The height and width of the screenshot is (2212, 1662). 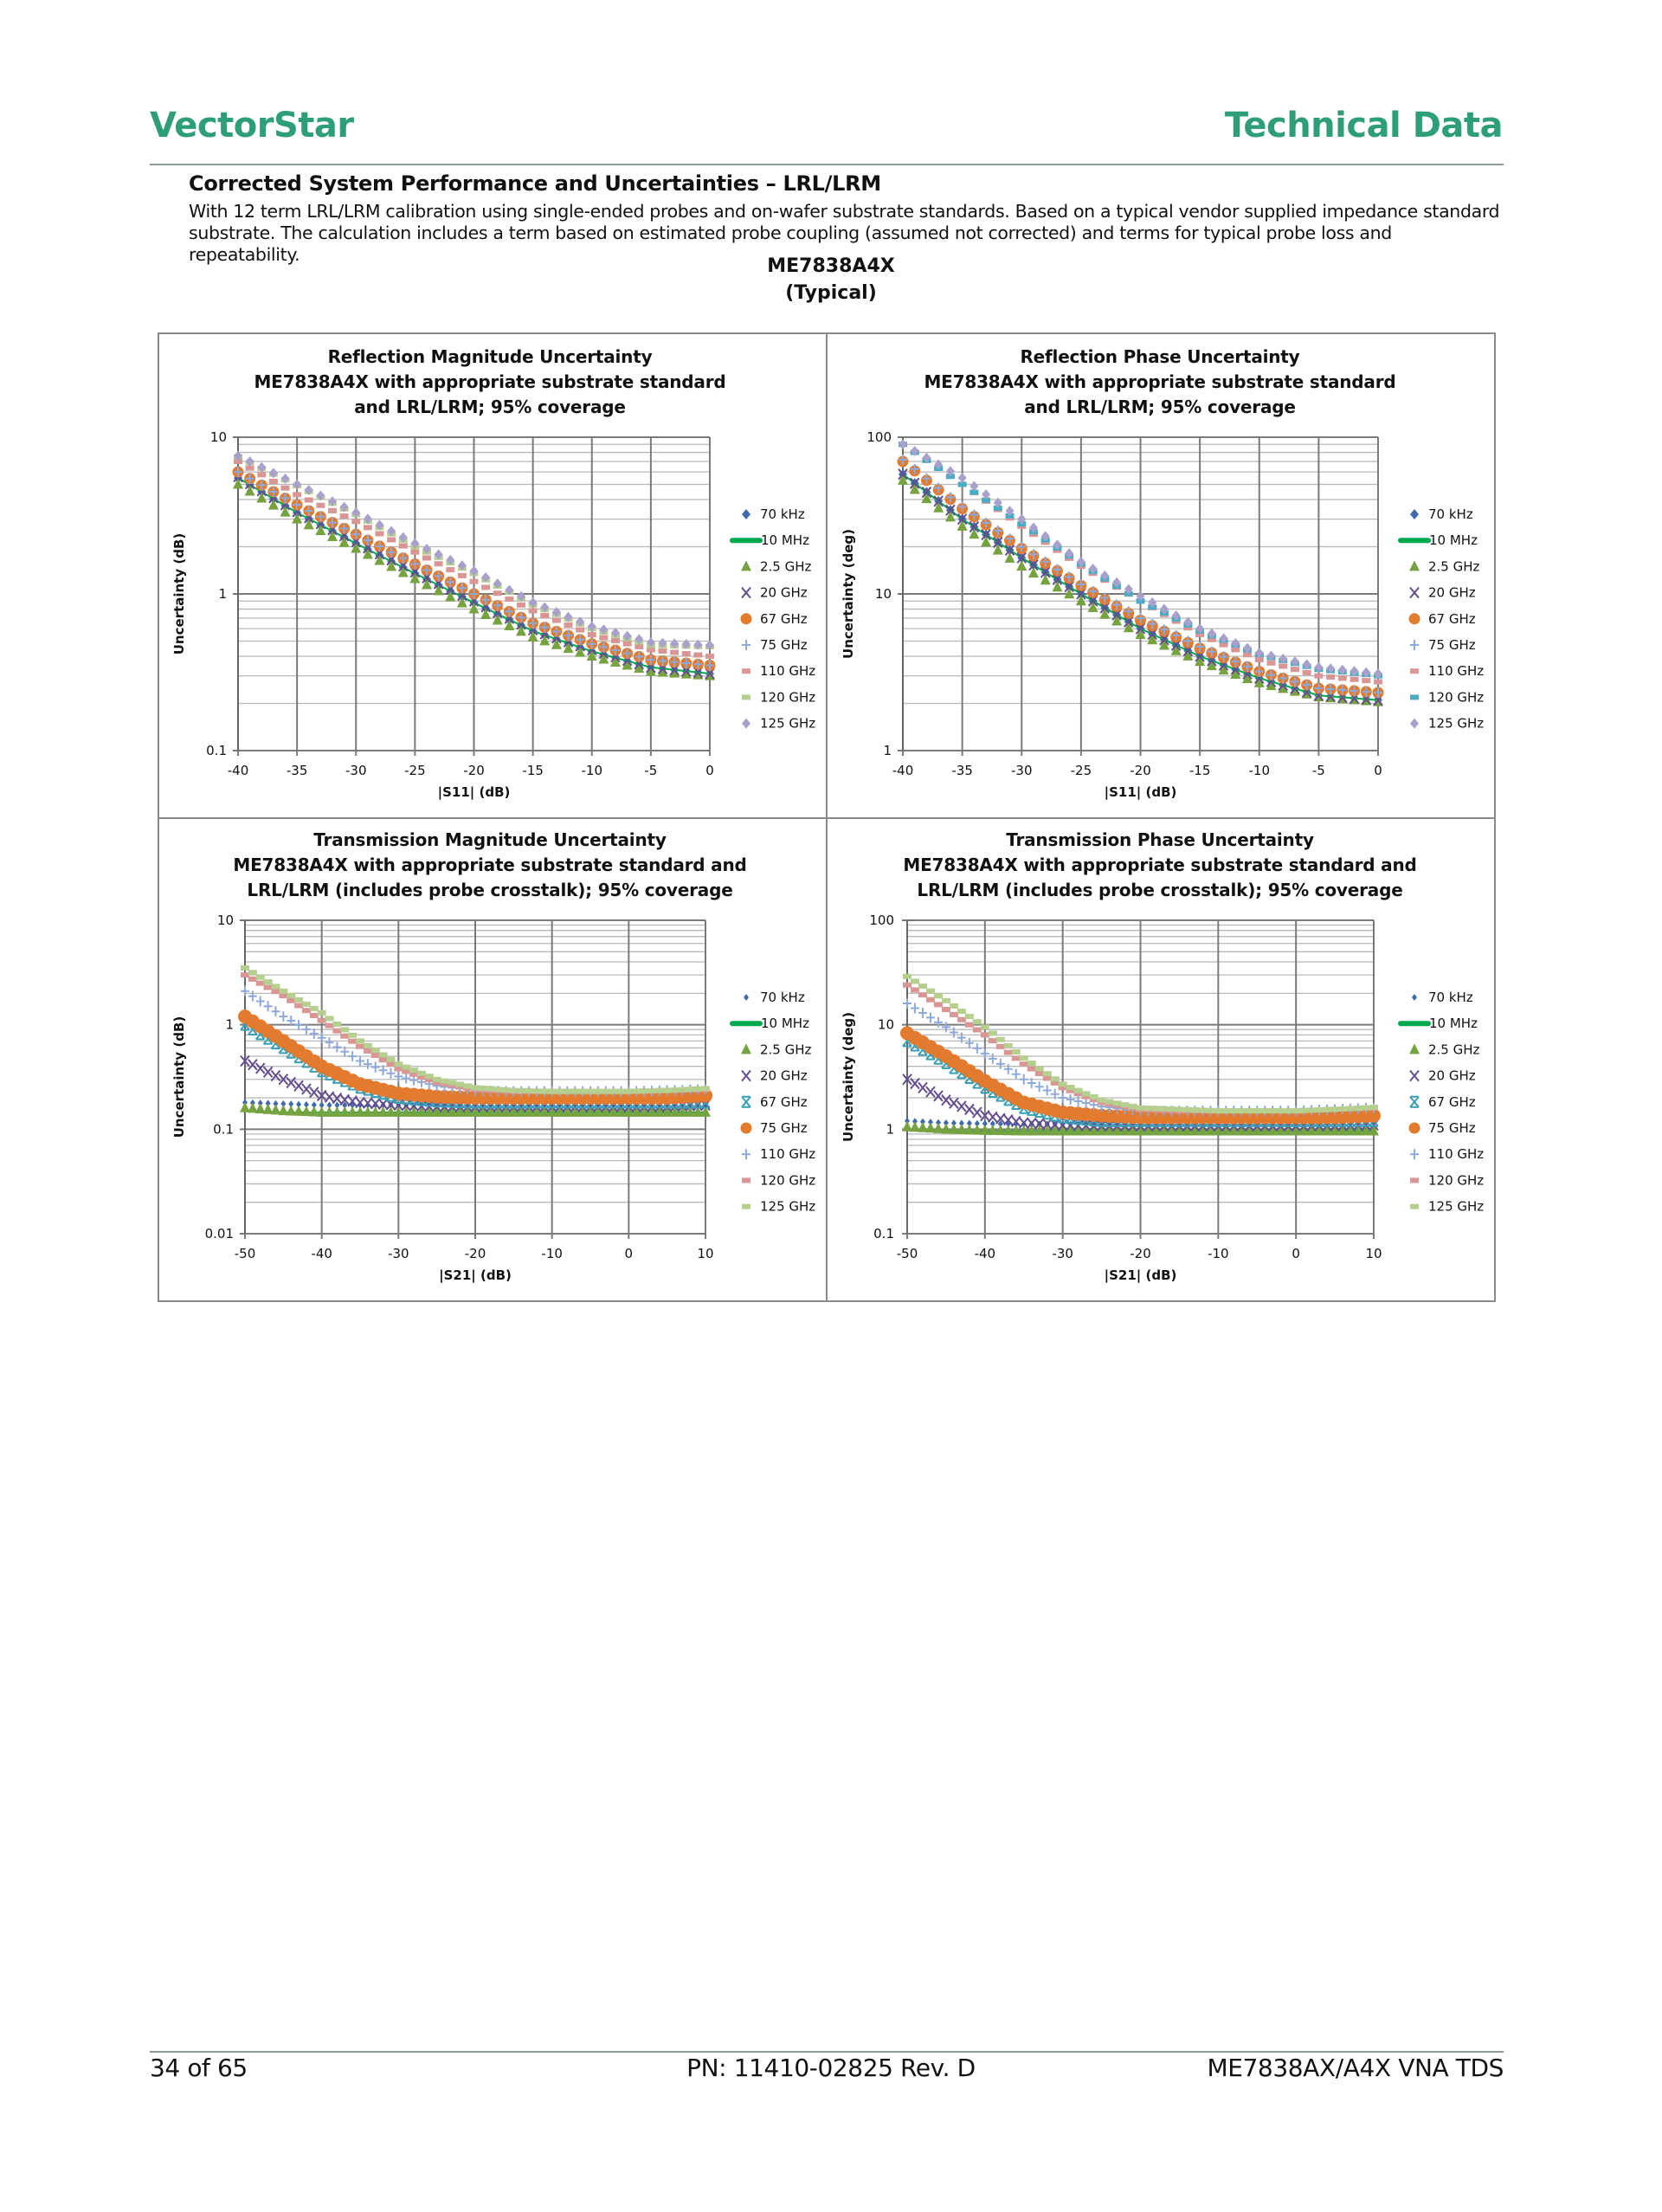 What do you see at coordinates (787, 1154) in the screenshot?
I see `legend-label: 110 GHz` at bounding box center [787, 1154].